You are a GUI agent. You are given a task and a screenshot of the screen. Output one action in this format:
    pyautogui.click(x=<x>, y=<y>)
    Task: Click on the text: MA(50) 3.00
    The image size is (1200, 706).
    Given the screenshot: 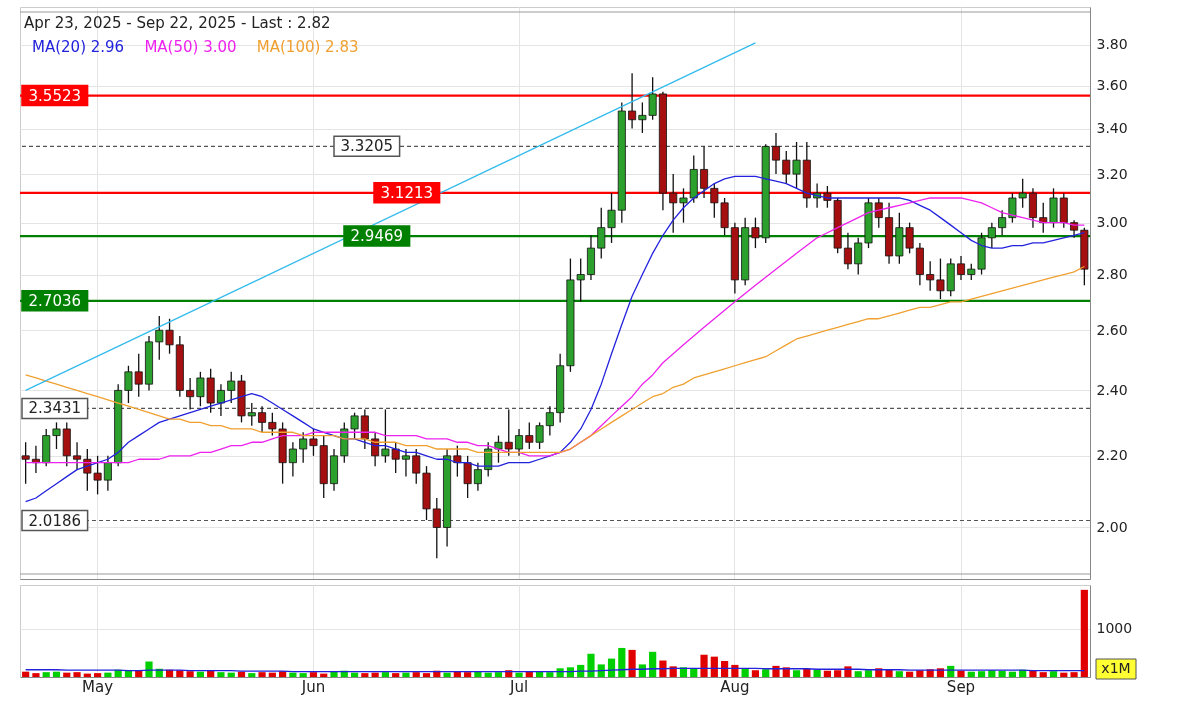 What is the action you would take?
    pyautogui.click(x=190, y=47)
    